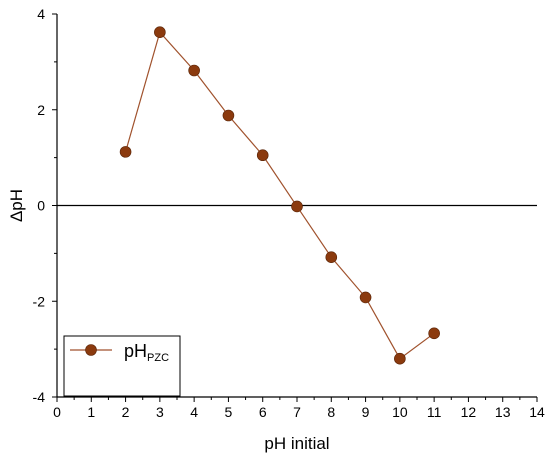  I want to click on legend-box, so click(122, 366).